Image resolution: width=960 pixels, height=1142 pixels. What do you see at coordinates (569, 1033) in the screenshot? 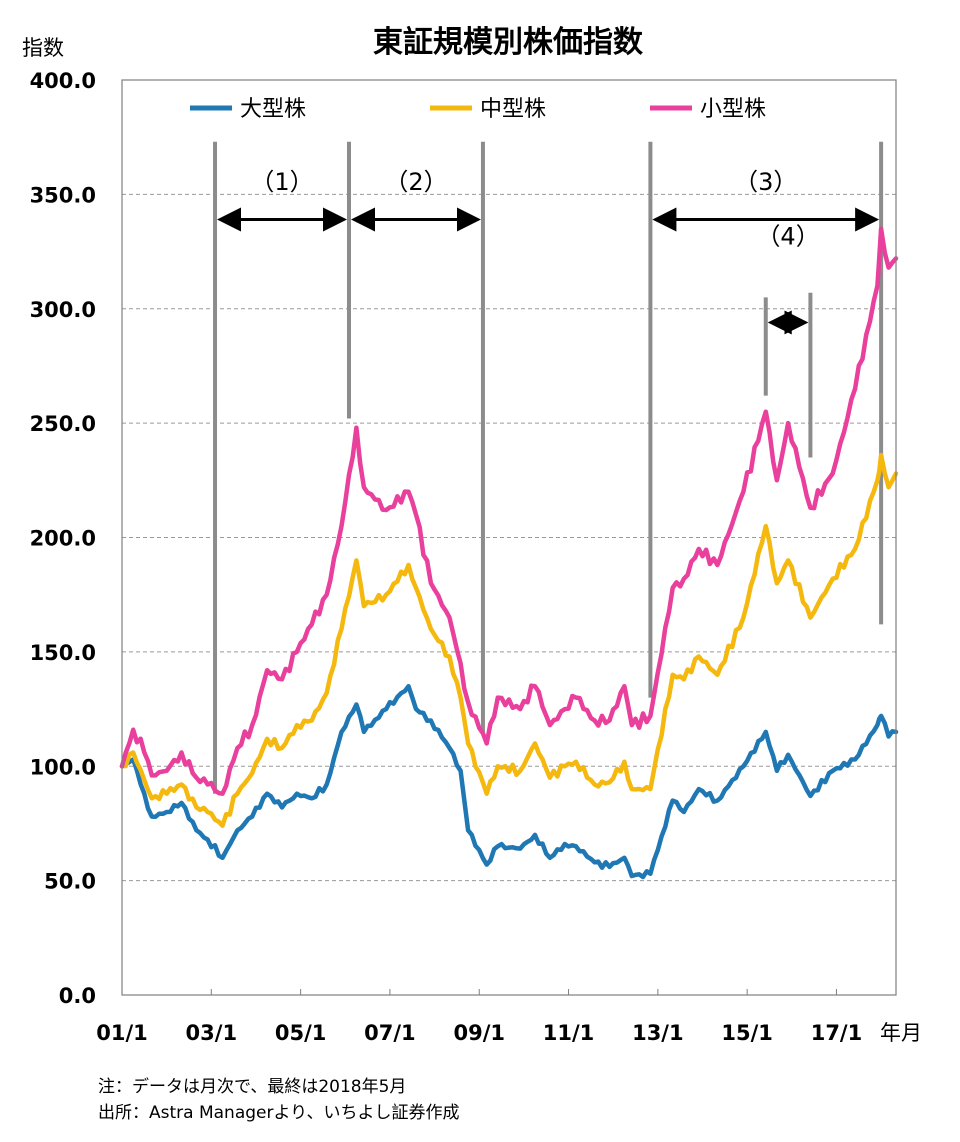
I see `x-tick-label: 11/1` at bounding box center [569, 1033].